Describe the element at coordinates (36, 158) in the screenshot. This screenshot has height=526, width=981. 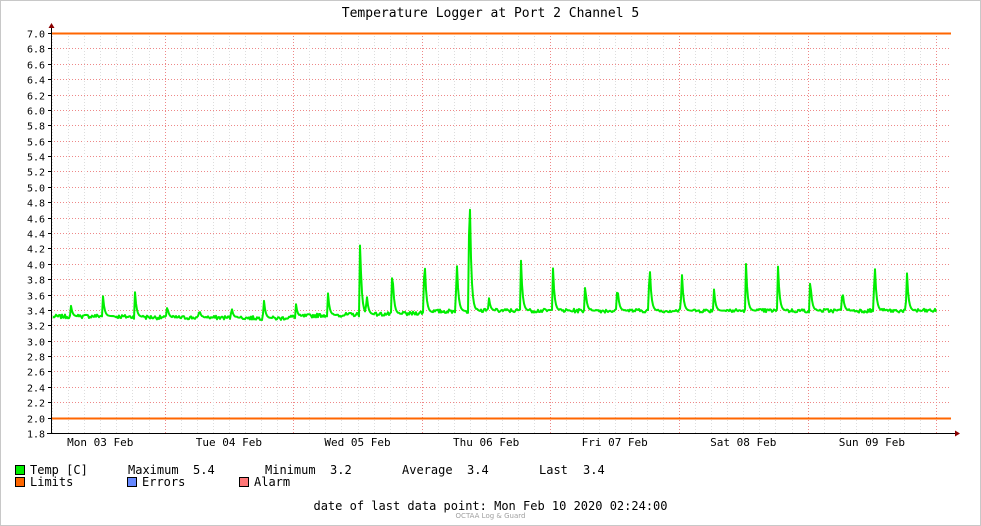
I see `y-tick-label: 5.4` at that location.